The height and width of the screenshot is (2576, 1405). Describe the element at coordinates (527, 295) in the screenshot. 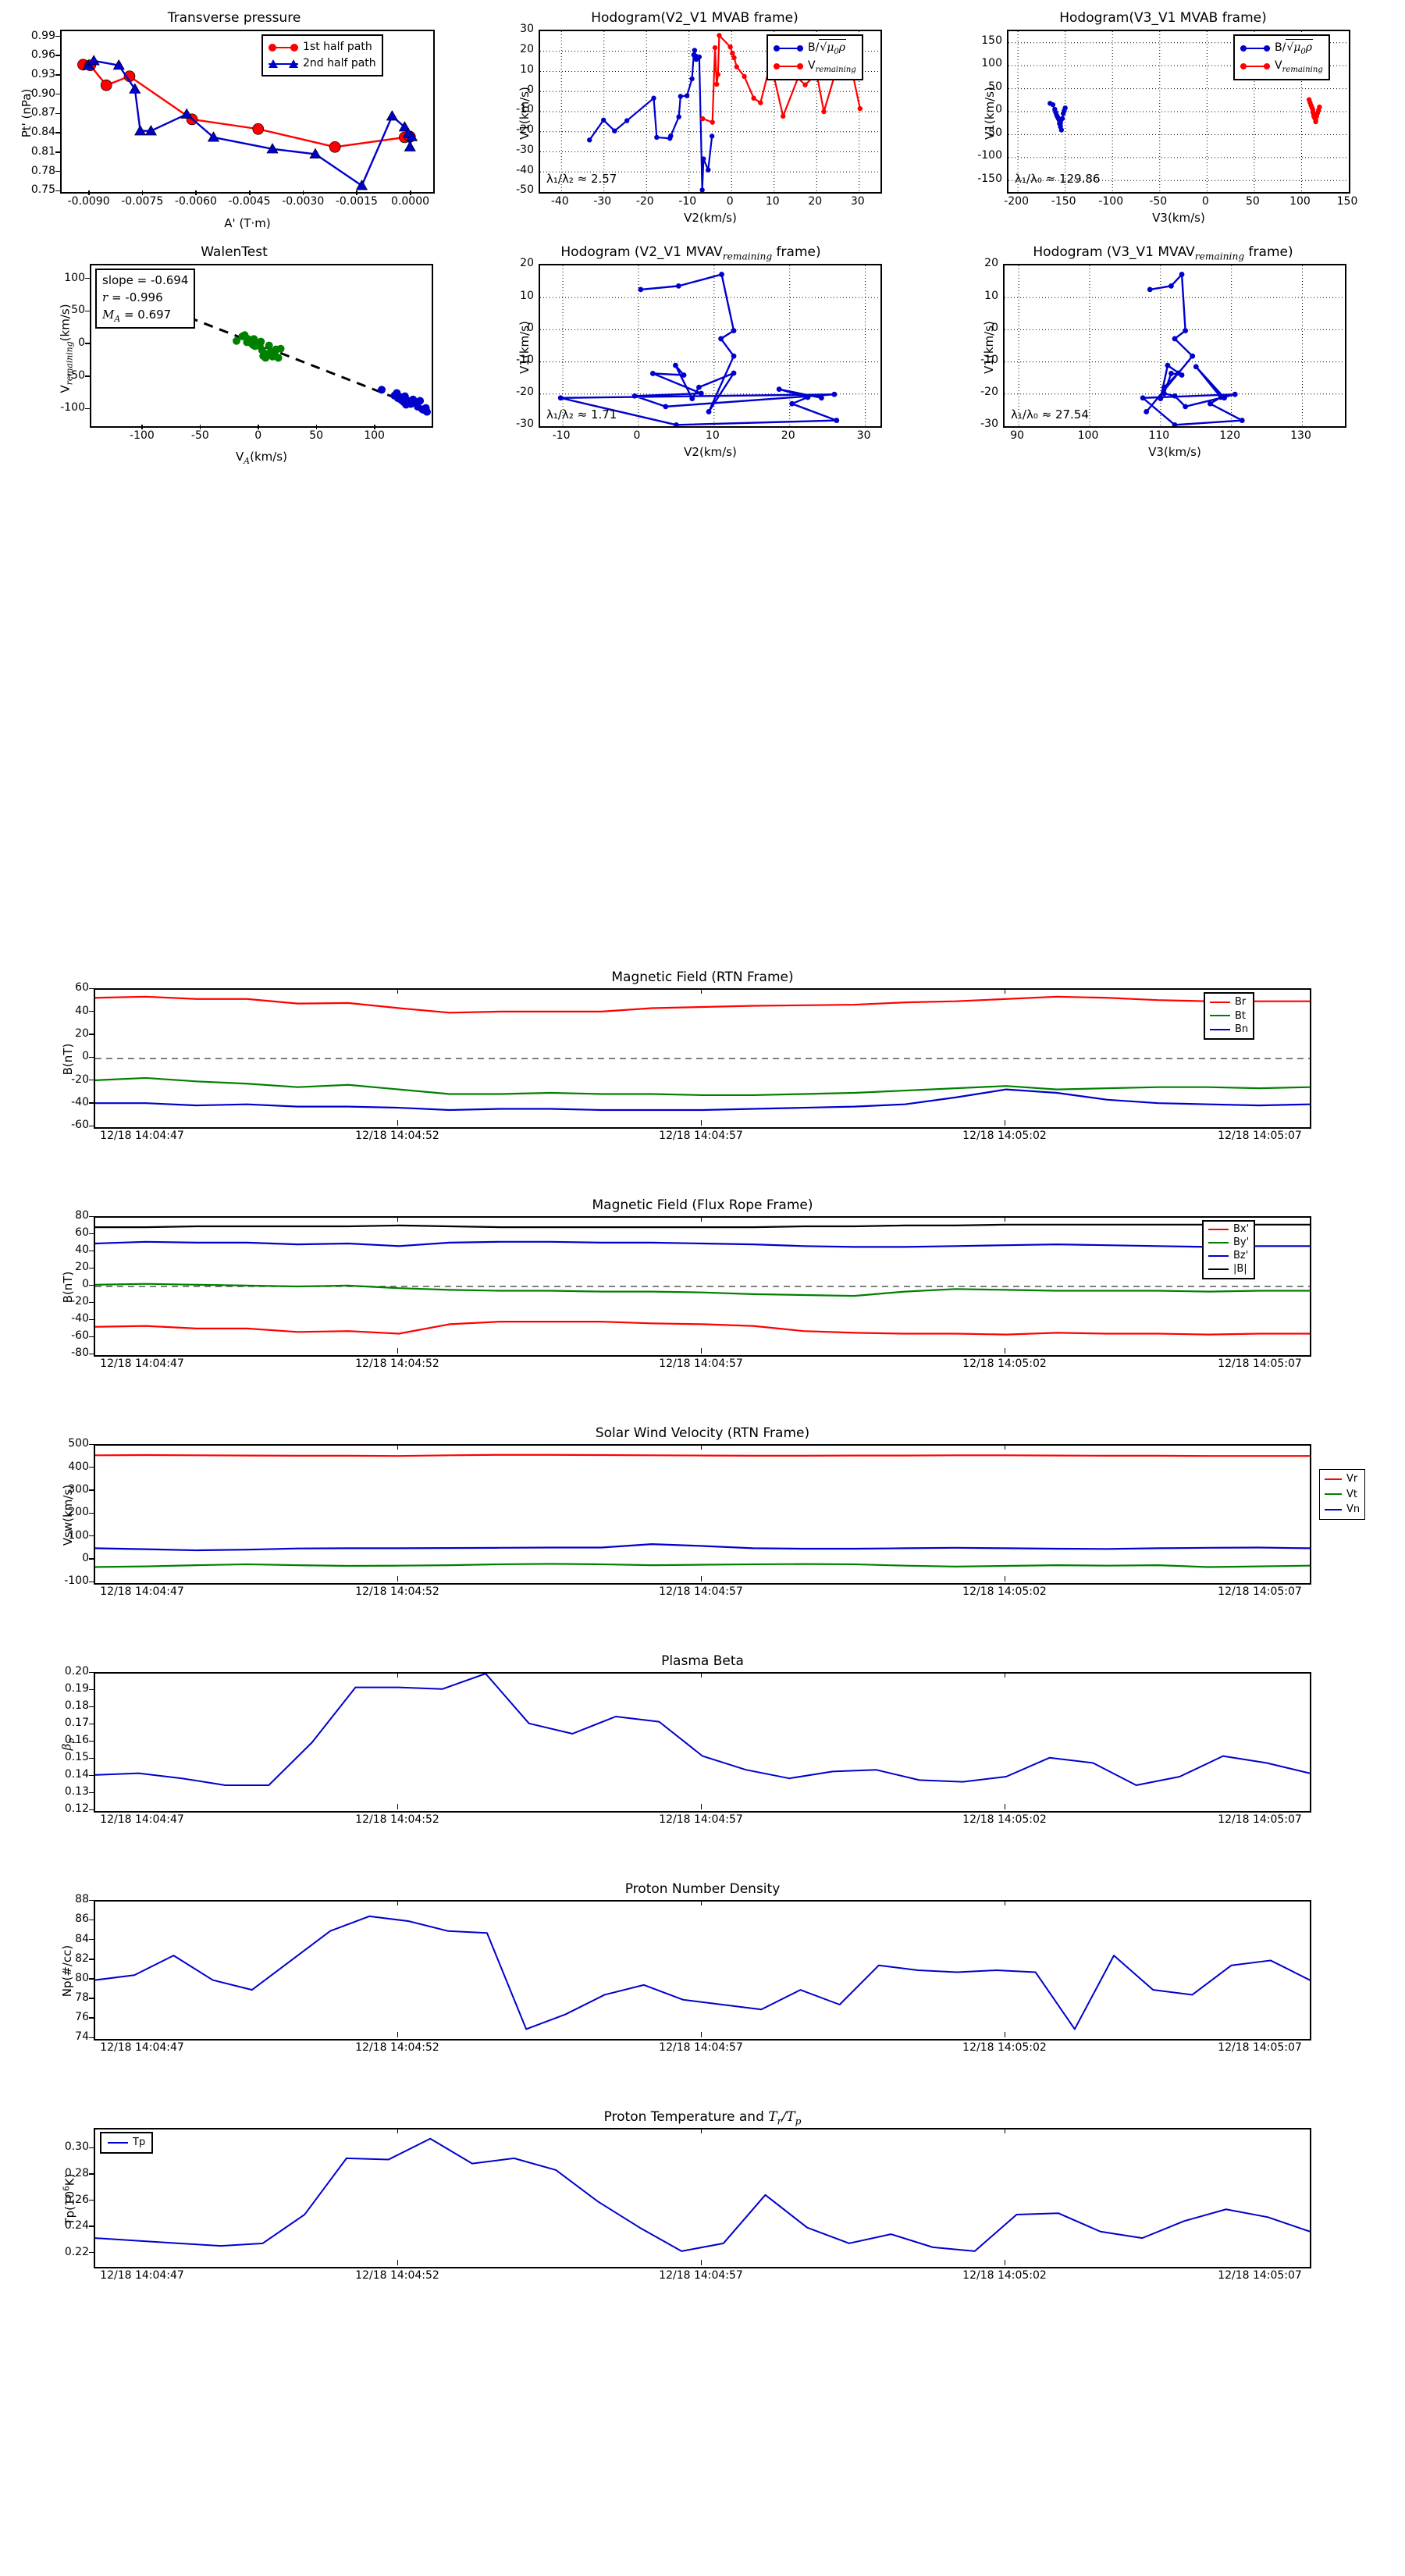

I see `axis-tick-label: 10` at that location.